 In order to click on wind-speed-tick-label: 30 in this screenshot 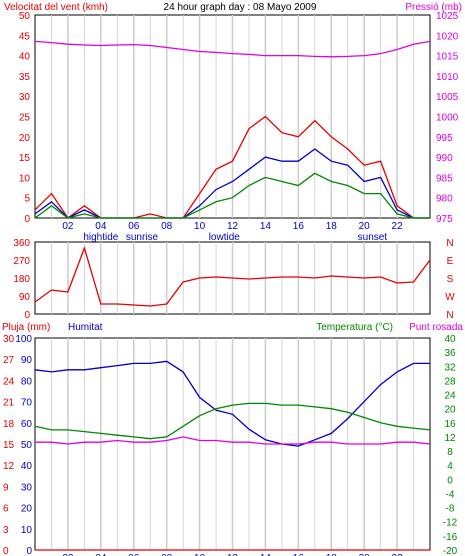, I will do `click(25, 97)`.